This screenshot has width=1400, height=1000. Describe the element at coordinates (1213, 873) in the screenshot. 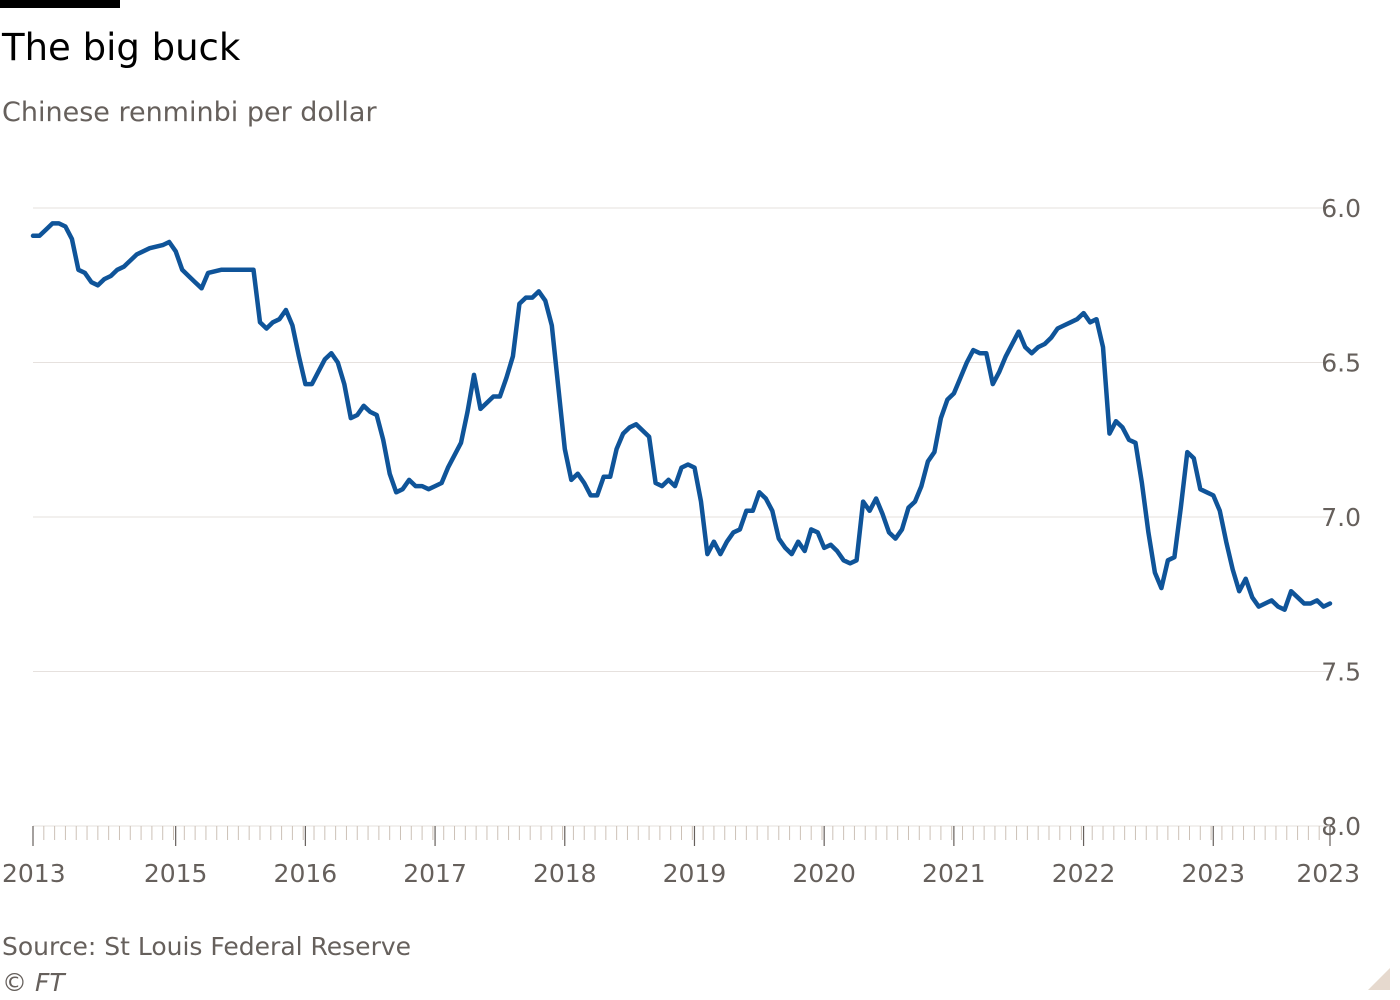

I see `x-tick-label-9: 2023` at that location.